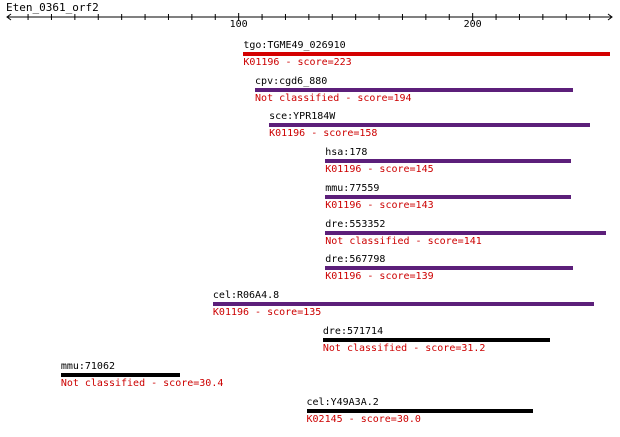 Image resolution: width=620 pixels, height=437 pixels. Describe the element at coordinates (610, 17) in the screenshot. I see `axis-arrow-right` at that location.